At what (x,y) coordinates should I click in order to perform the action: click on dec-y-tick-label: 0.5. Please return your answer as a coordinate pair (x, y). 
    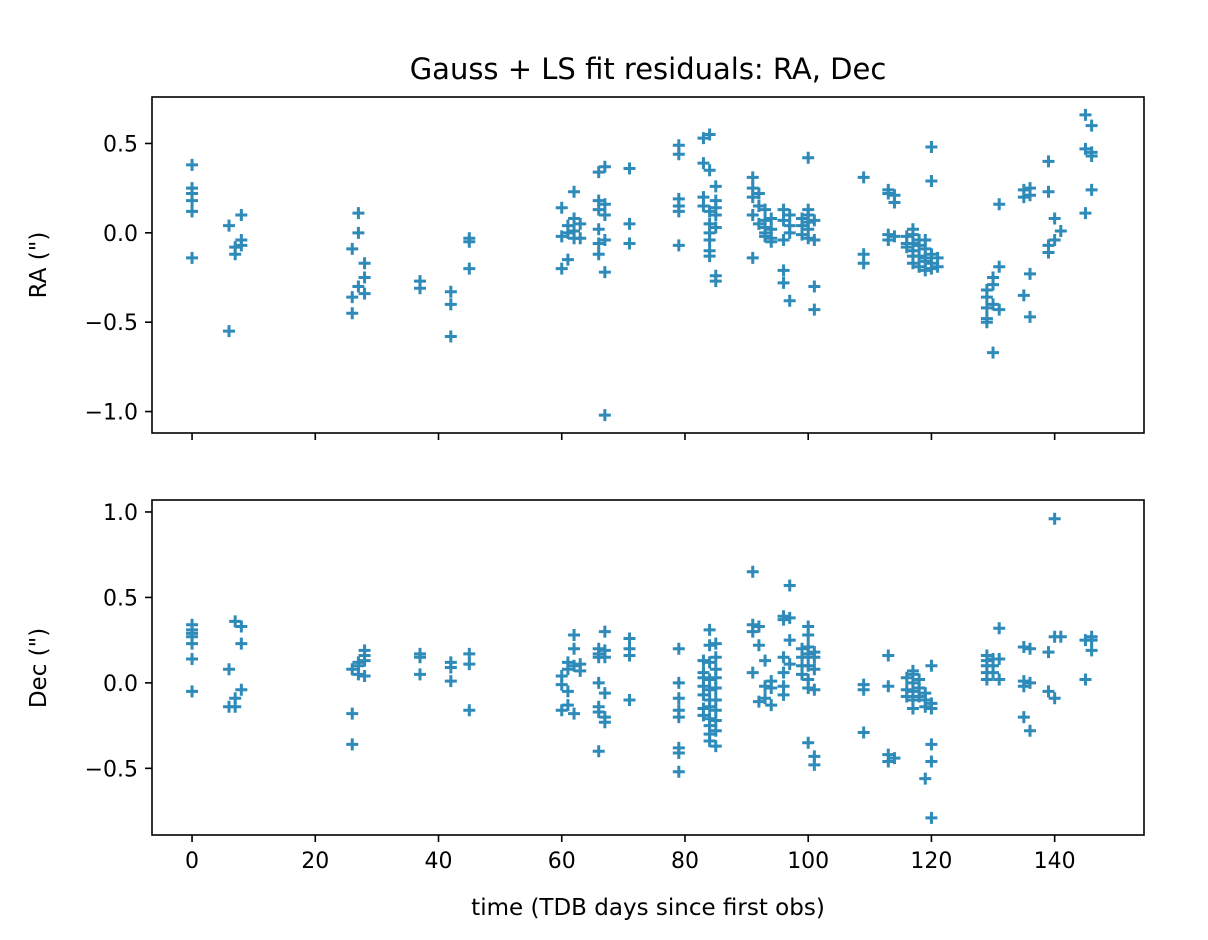
    Looking at the image, I should click on (120, 598).